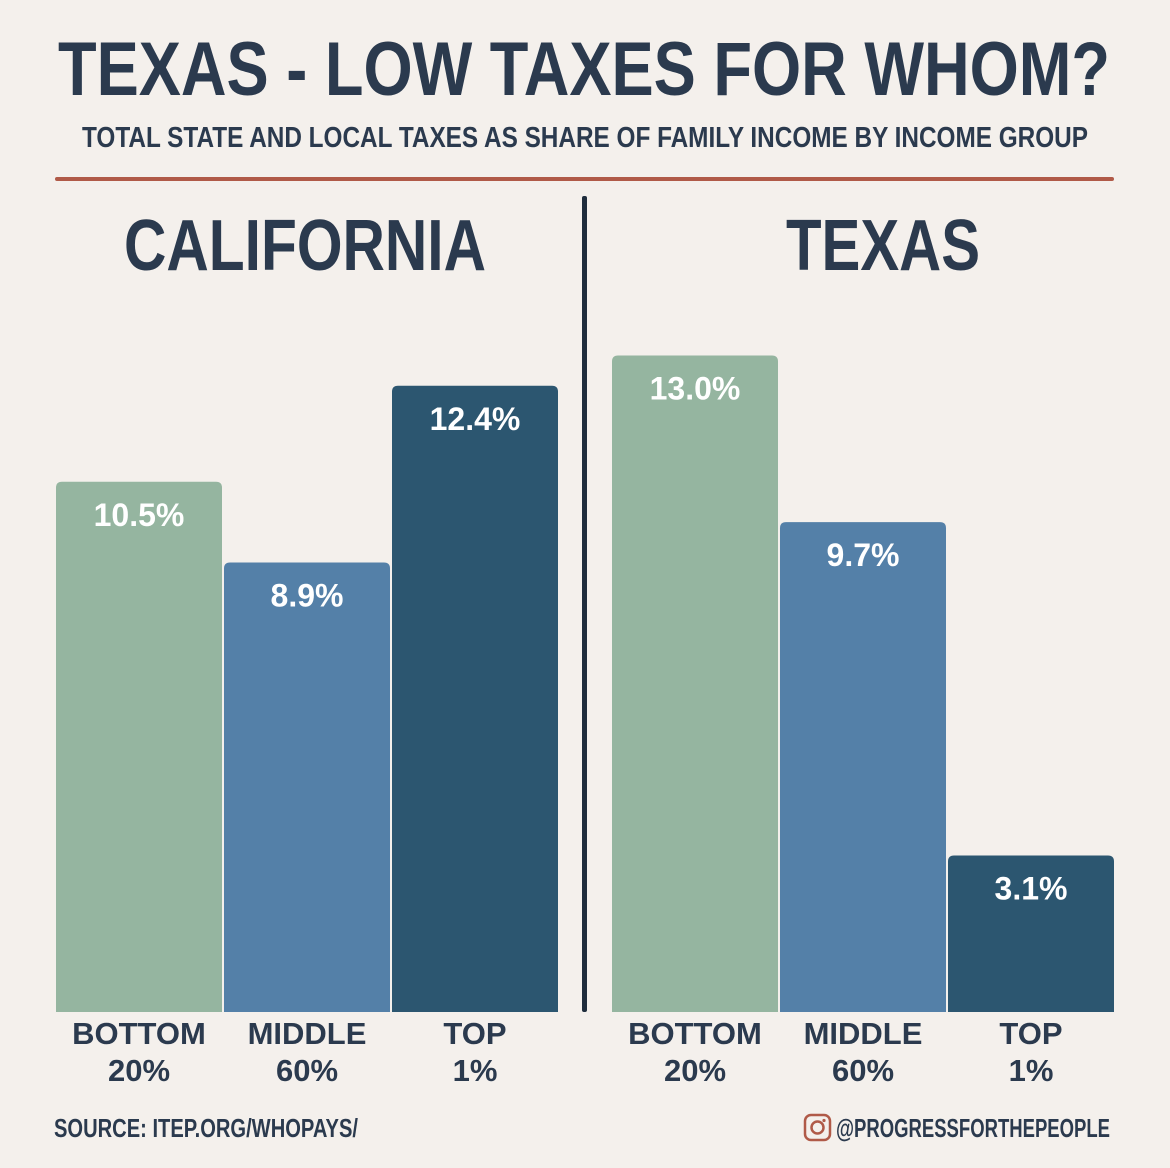 The height and width of the screenshot is (1168, 1170). What do you see at coordinates (475, 1070) in the screenshot?
I see `category-label-california-top: 1%` at bounding box center [475, 1070].